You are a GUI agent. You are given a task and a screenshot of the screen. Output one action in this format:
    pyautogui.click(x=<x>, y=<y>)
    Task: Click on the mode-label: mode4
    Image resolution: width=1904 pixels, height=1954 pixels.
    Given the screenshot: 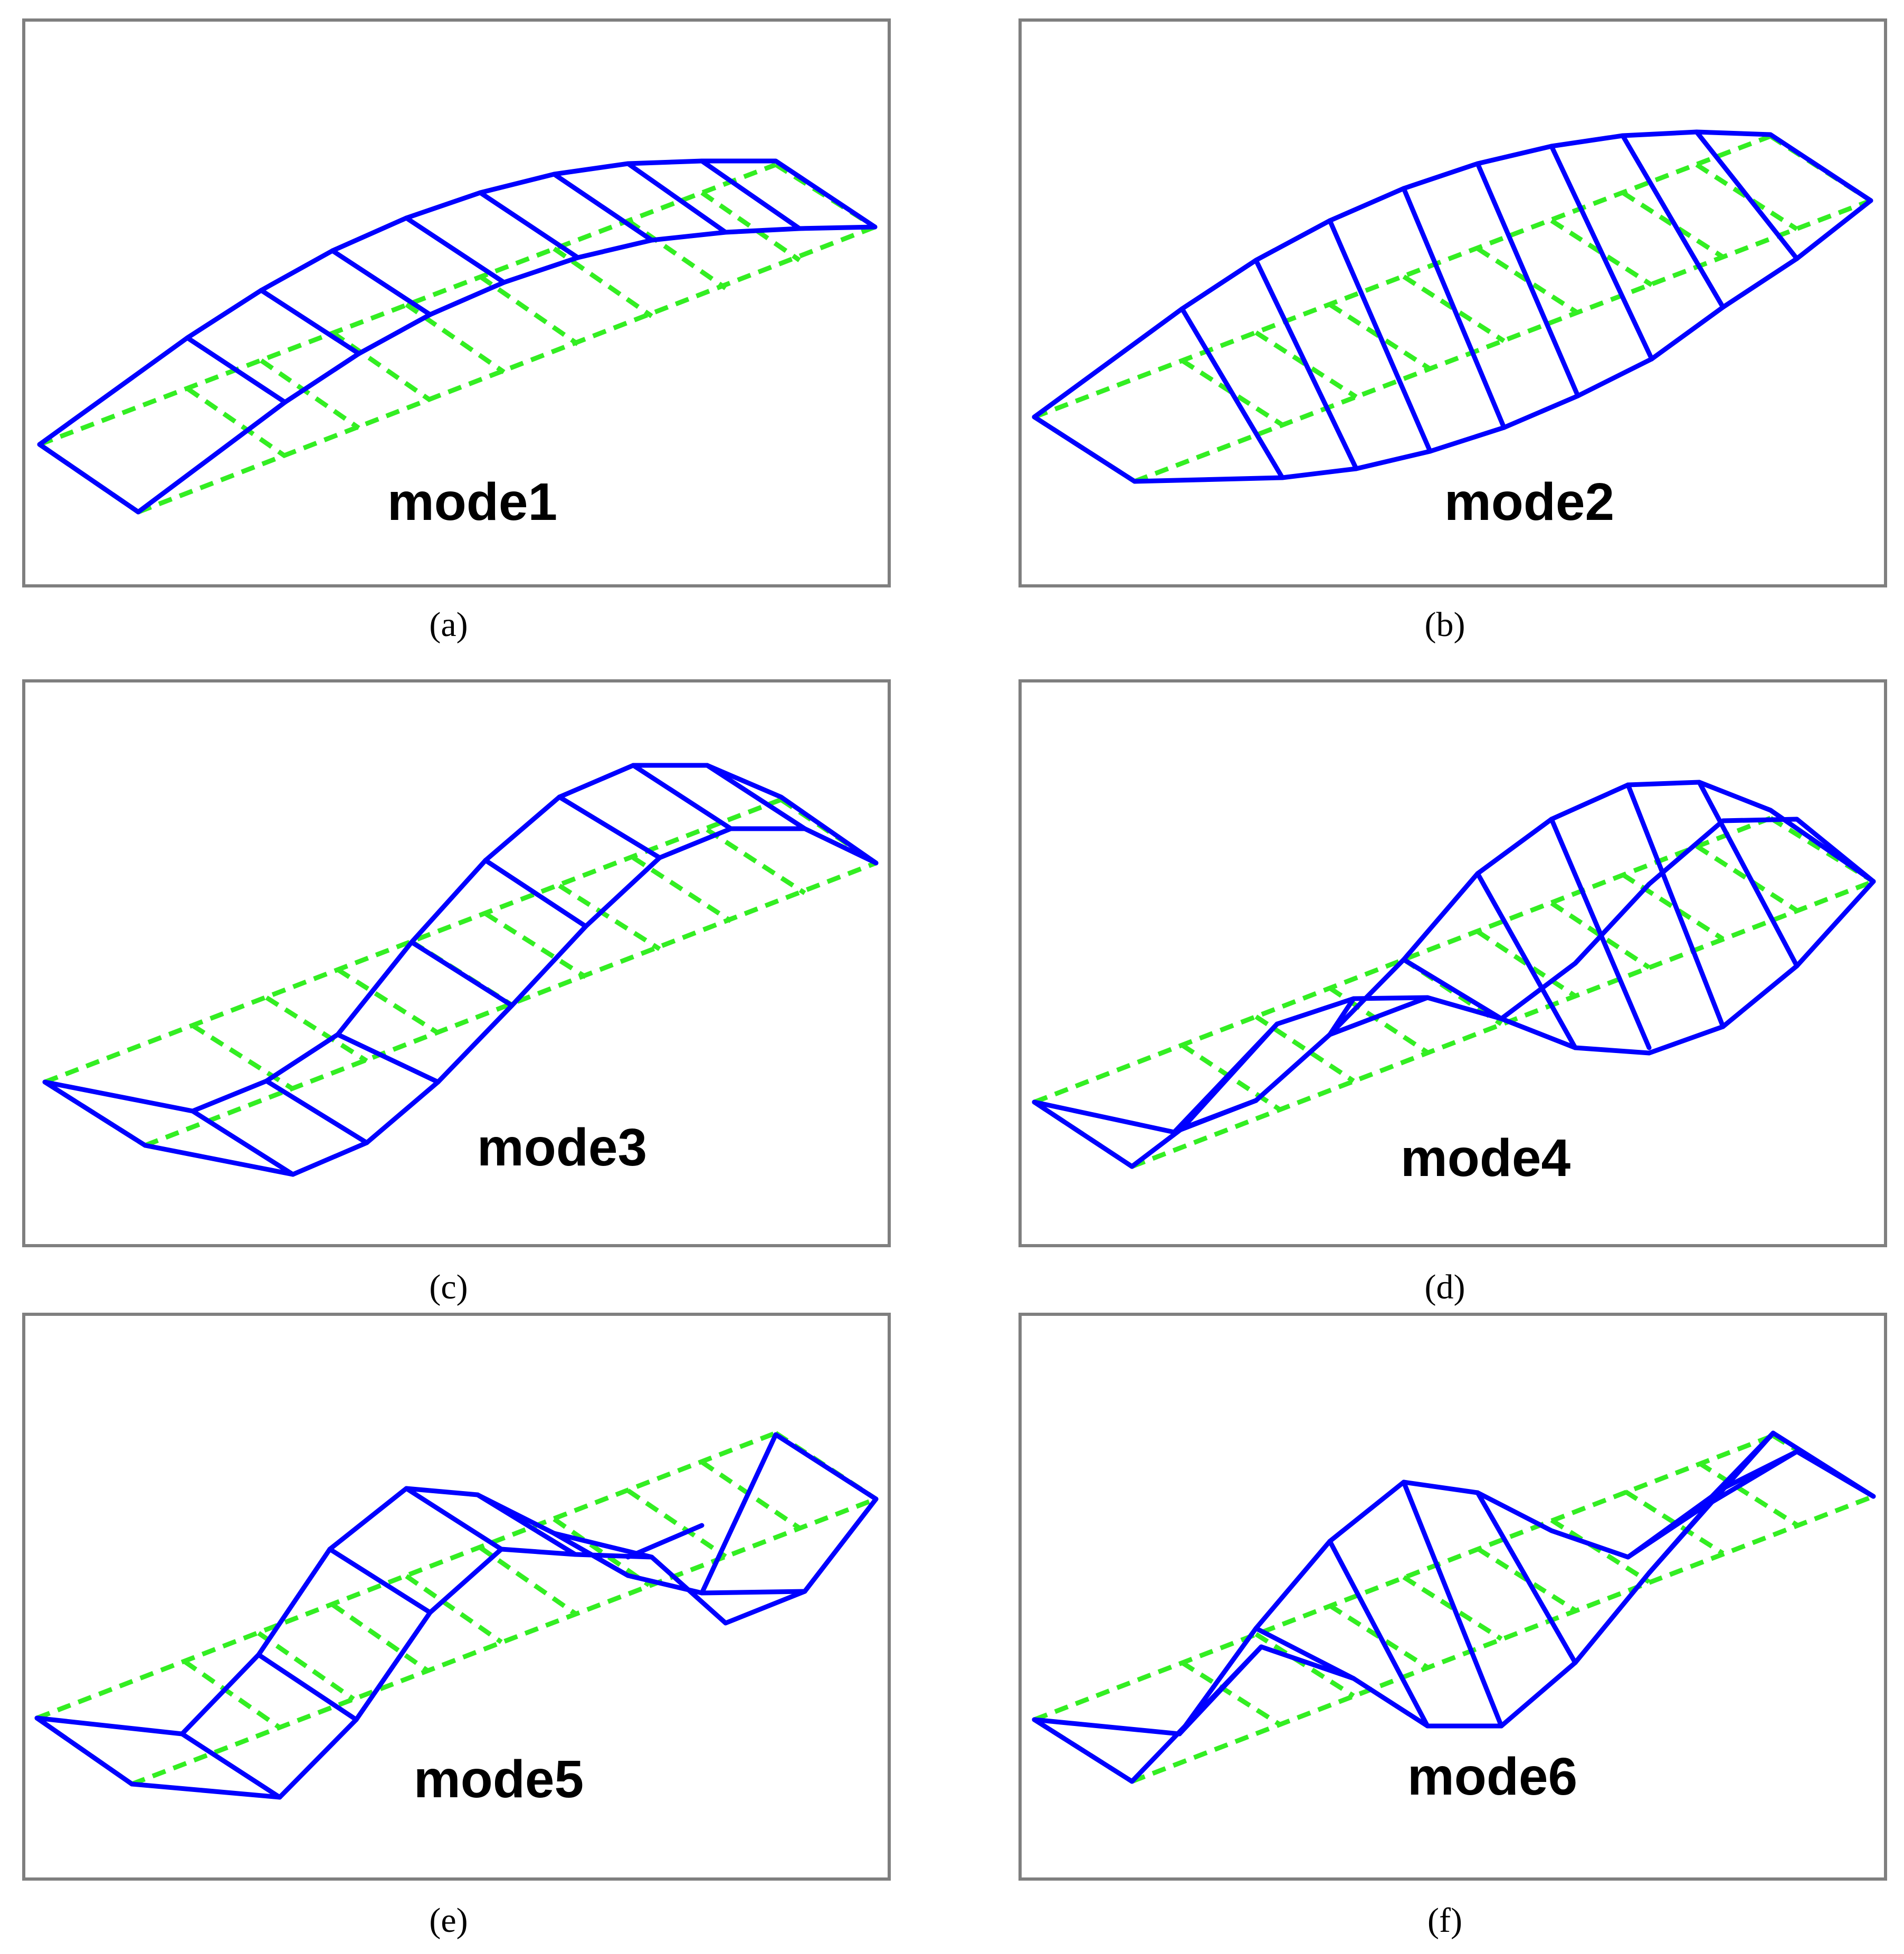 What is the action you would take?
    pyautogui.click(x=1486, y=1158)
    